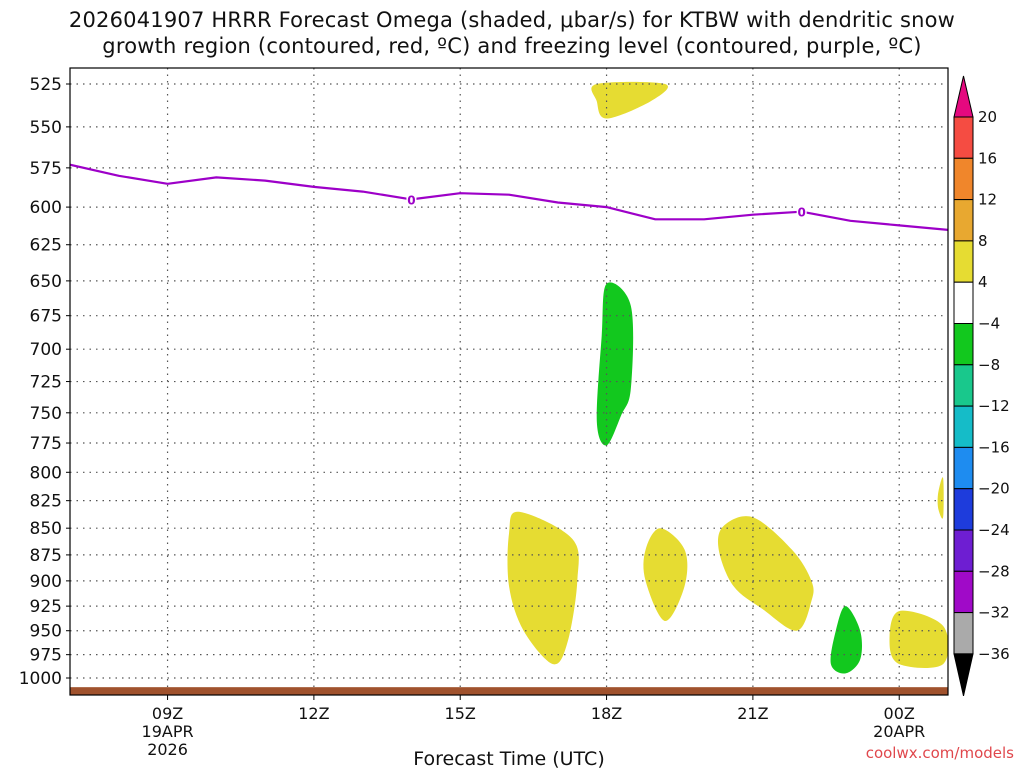  What do you see at coordinates (167, 713) in the screenshot?
I see `x-tick-label: 09Z` at bounding box center [167, 713].